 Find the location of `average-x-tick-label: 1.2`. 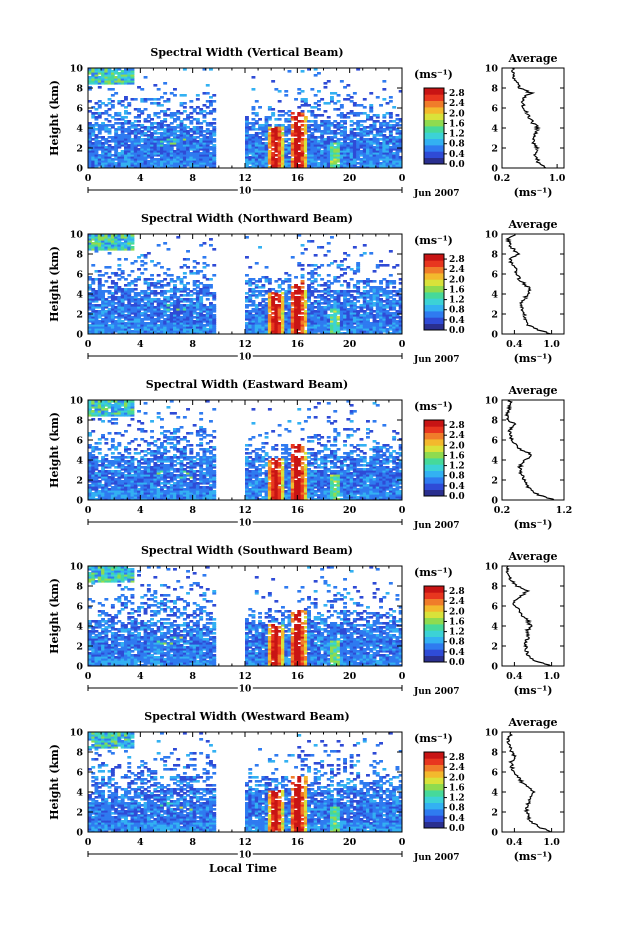

average-x-tick-label: 1.2 is located at coordinates (564, 510).